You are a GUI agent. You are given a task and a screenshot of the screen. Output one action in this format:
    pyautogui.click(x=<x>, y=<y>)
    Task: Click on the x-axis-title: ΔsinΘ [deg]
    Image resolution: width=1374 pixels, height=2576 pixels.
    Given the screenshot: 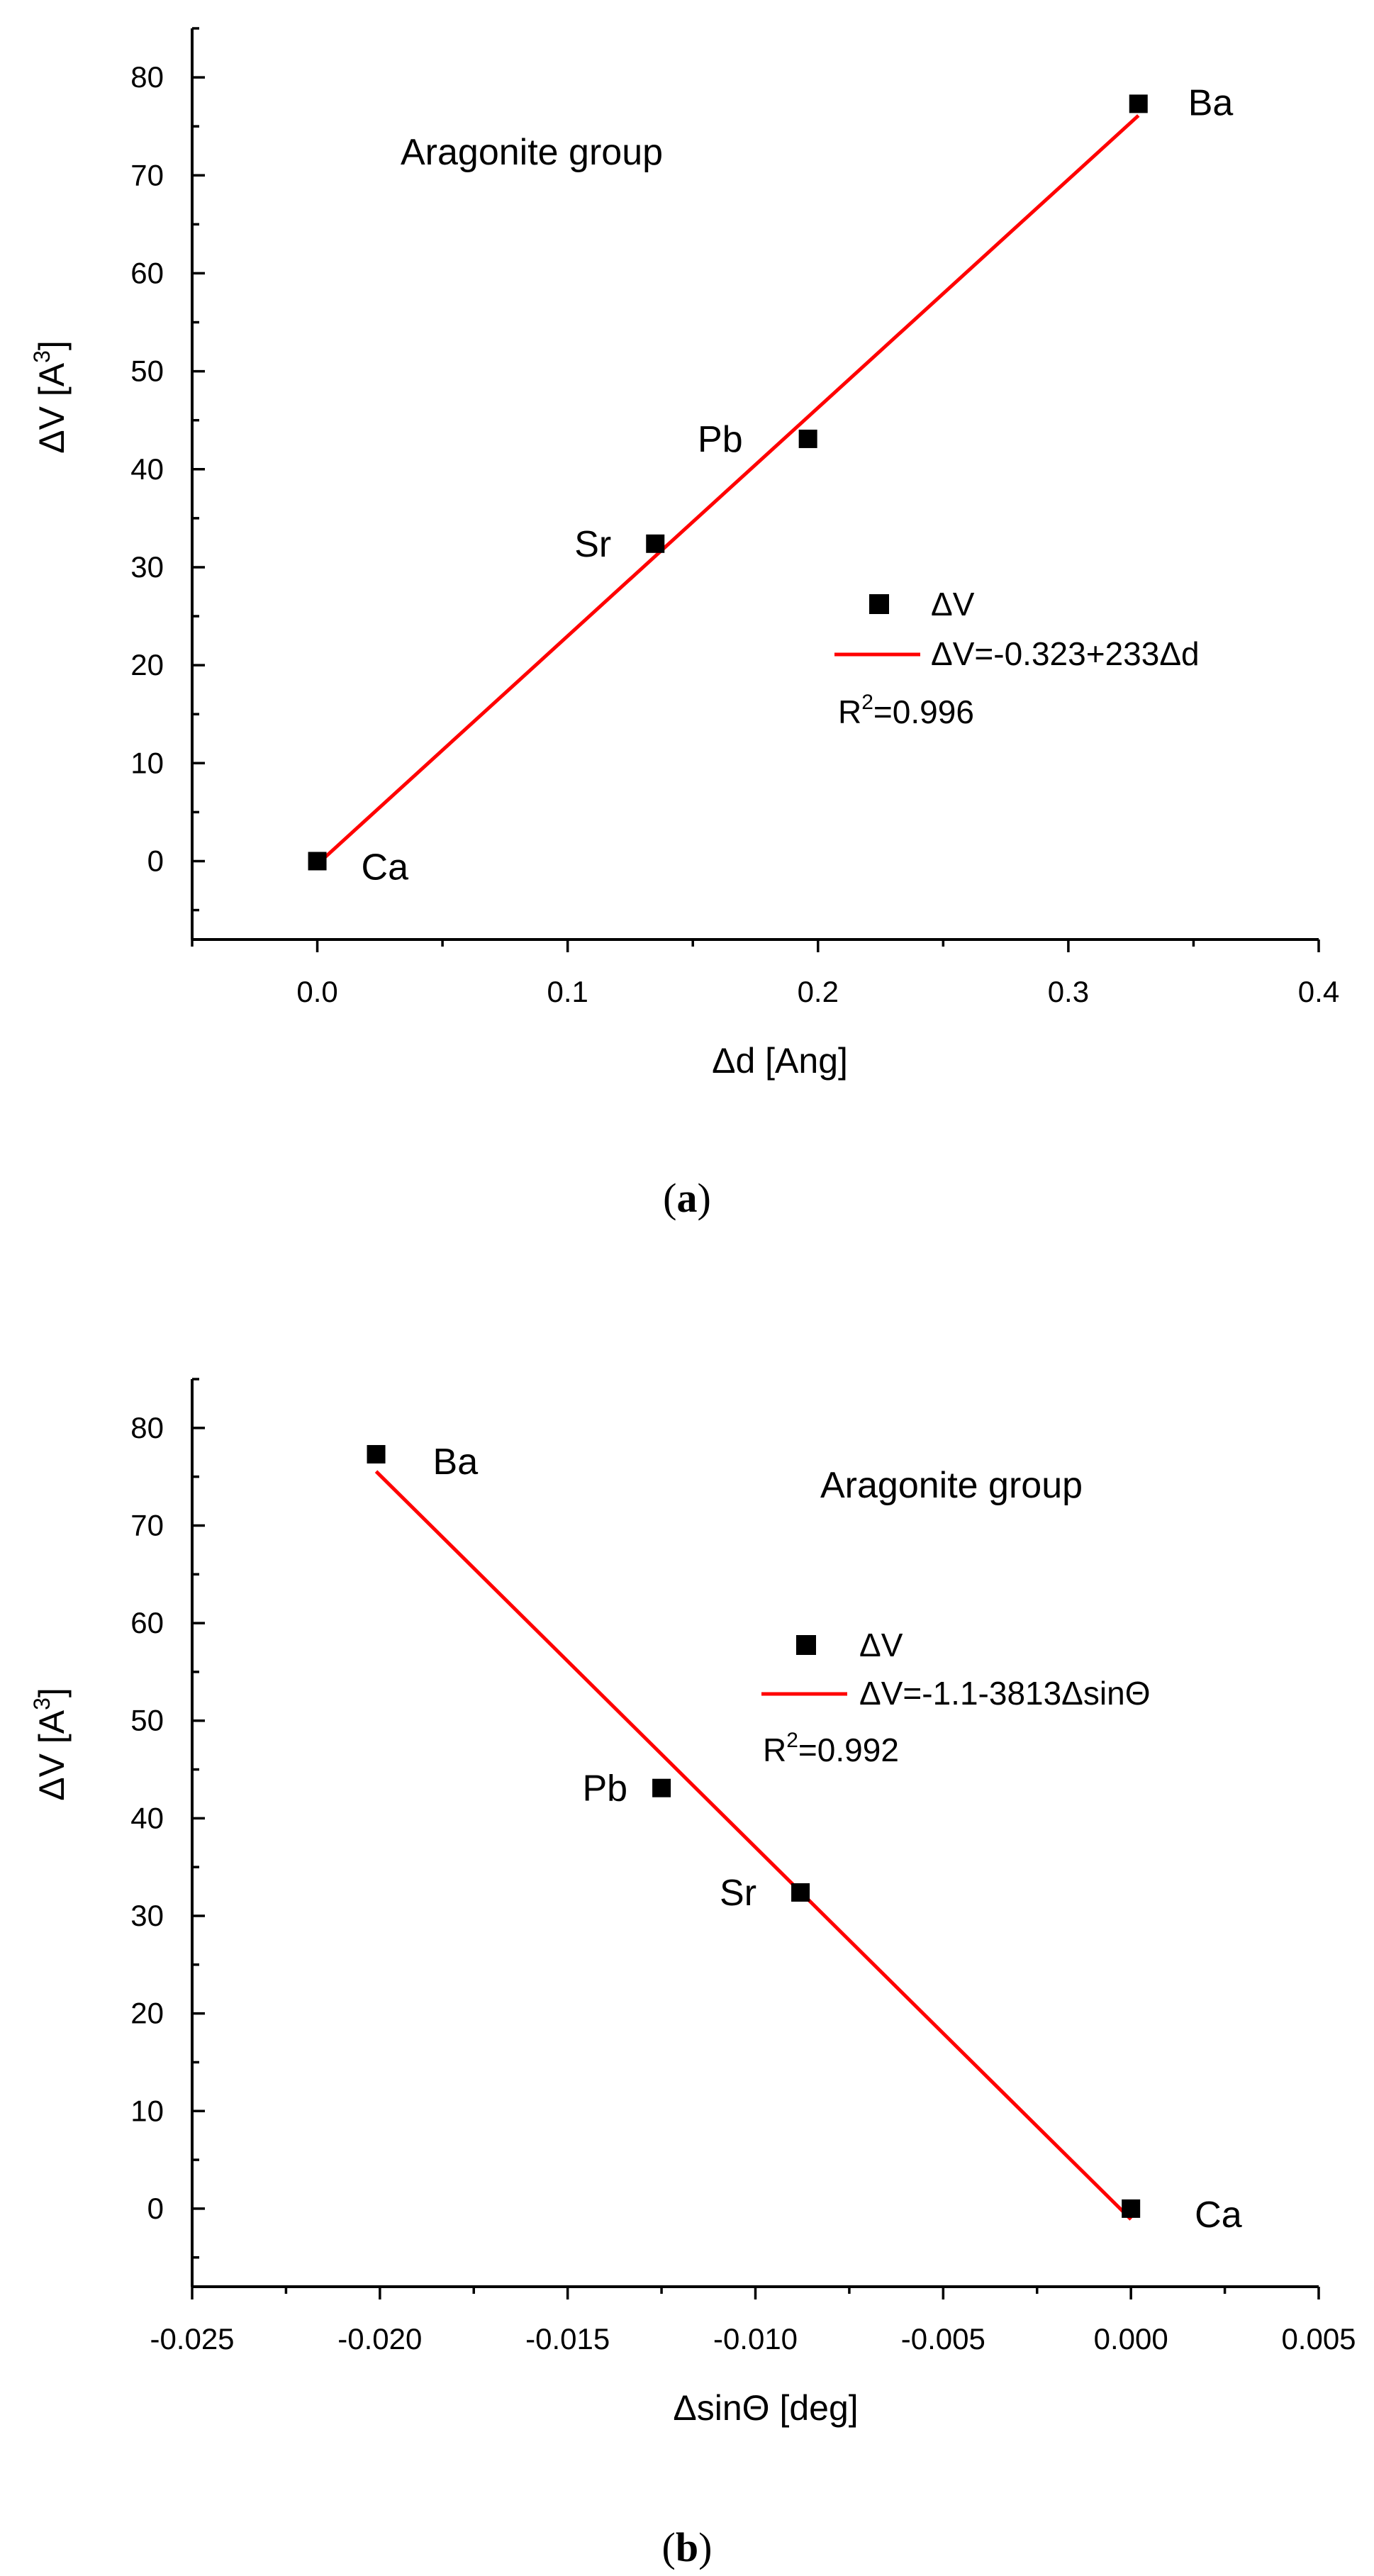 What is the action you would take?
    pyautogui.click(x=766, y=2408)
    